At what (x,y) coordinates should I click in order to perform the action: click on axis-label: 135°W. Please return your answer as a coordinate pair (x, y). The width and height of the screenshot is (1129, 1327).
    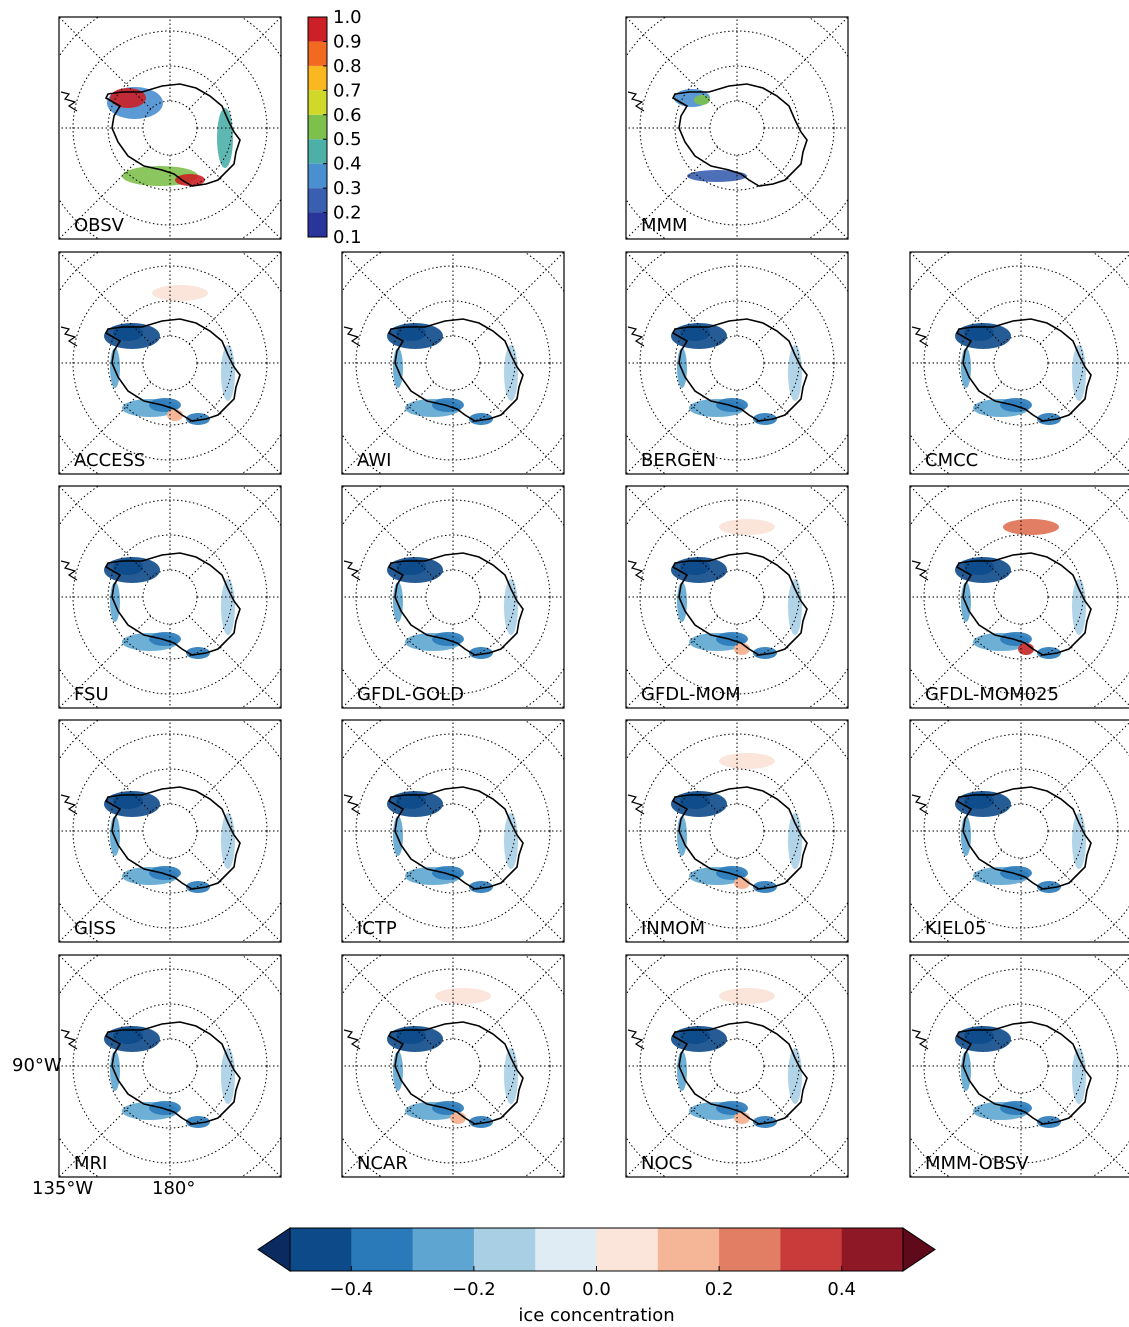
    Looking at the image, I should click on (62, 1188).